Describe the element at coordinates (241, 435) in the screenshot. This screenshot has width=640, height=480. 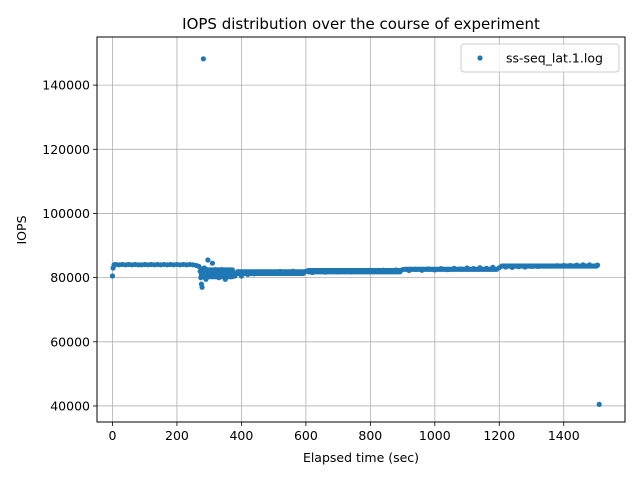
I see `x-tick-label: 400` at that location.